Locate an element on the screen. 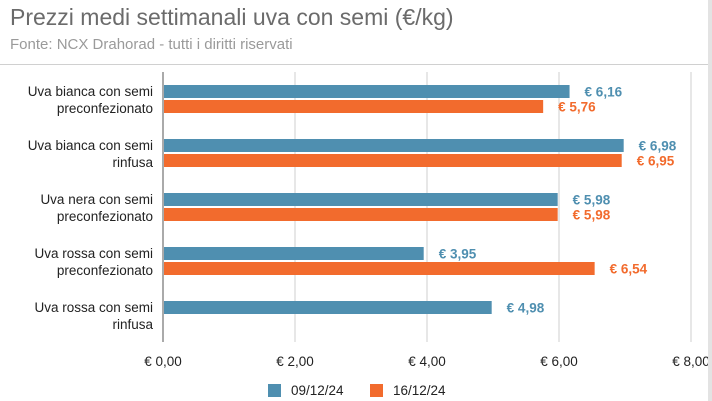 This screenshot has height=401, width=712. legend-item-series-1: 09/12/24 is located at coordinates (306, 390).